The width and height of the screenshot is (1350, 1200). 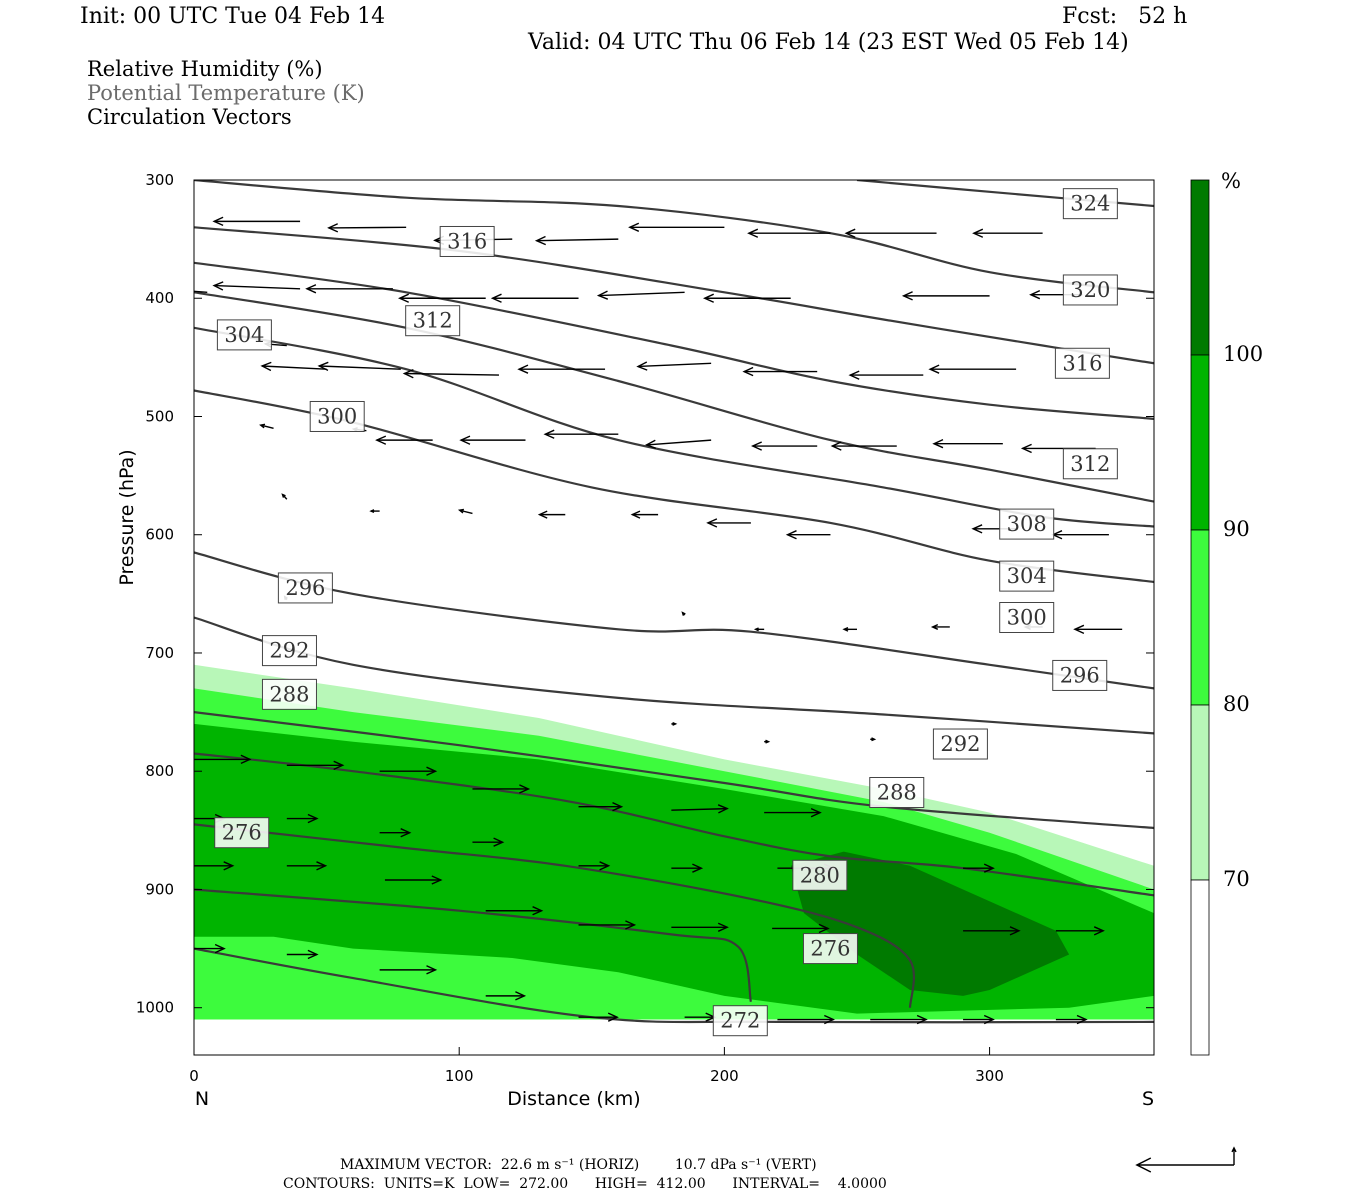 I want to click on contour-label-text: 288, so click(x=289, y=694).